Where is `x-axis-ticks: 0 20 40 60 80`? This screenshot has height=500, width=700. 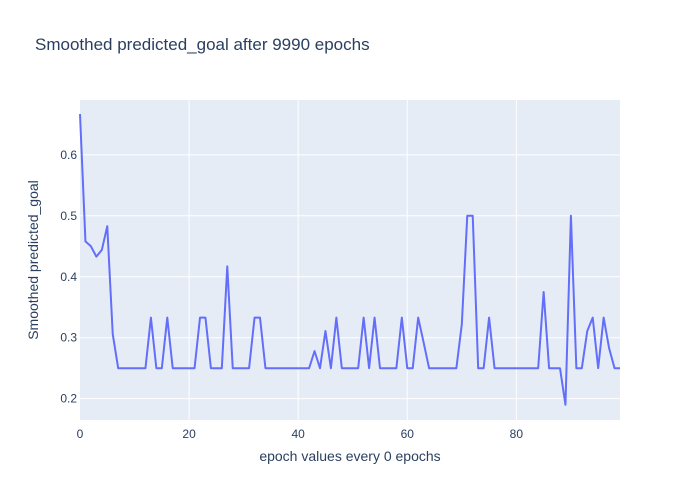 x-axis-ticks: 0 20 40 60 80 is located at coordinates (300, 434).